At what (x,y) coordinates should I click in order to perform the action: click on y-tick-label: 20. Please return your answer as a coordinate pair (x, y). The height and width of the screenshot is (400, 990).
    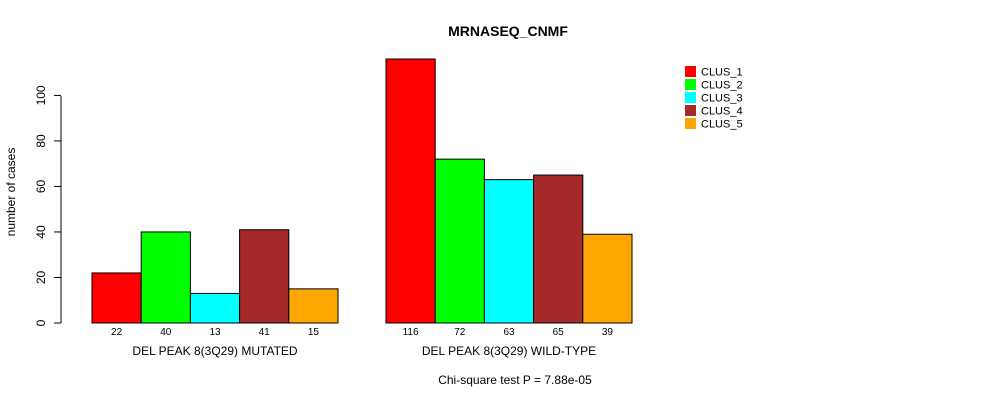
    Looking at the image, I should click on (41, 277).